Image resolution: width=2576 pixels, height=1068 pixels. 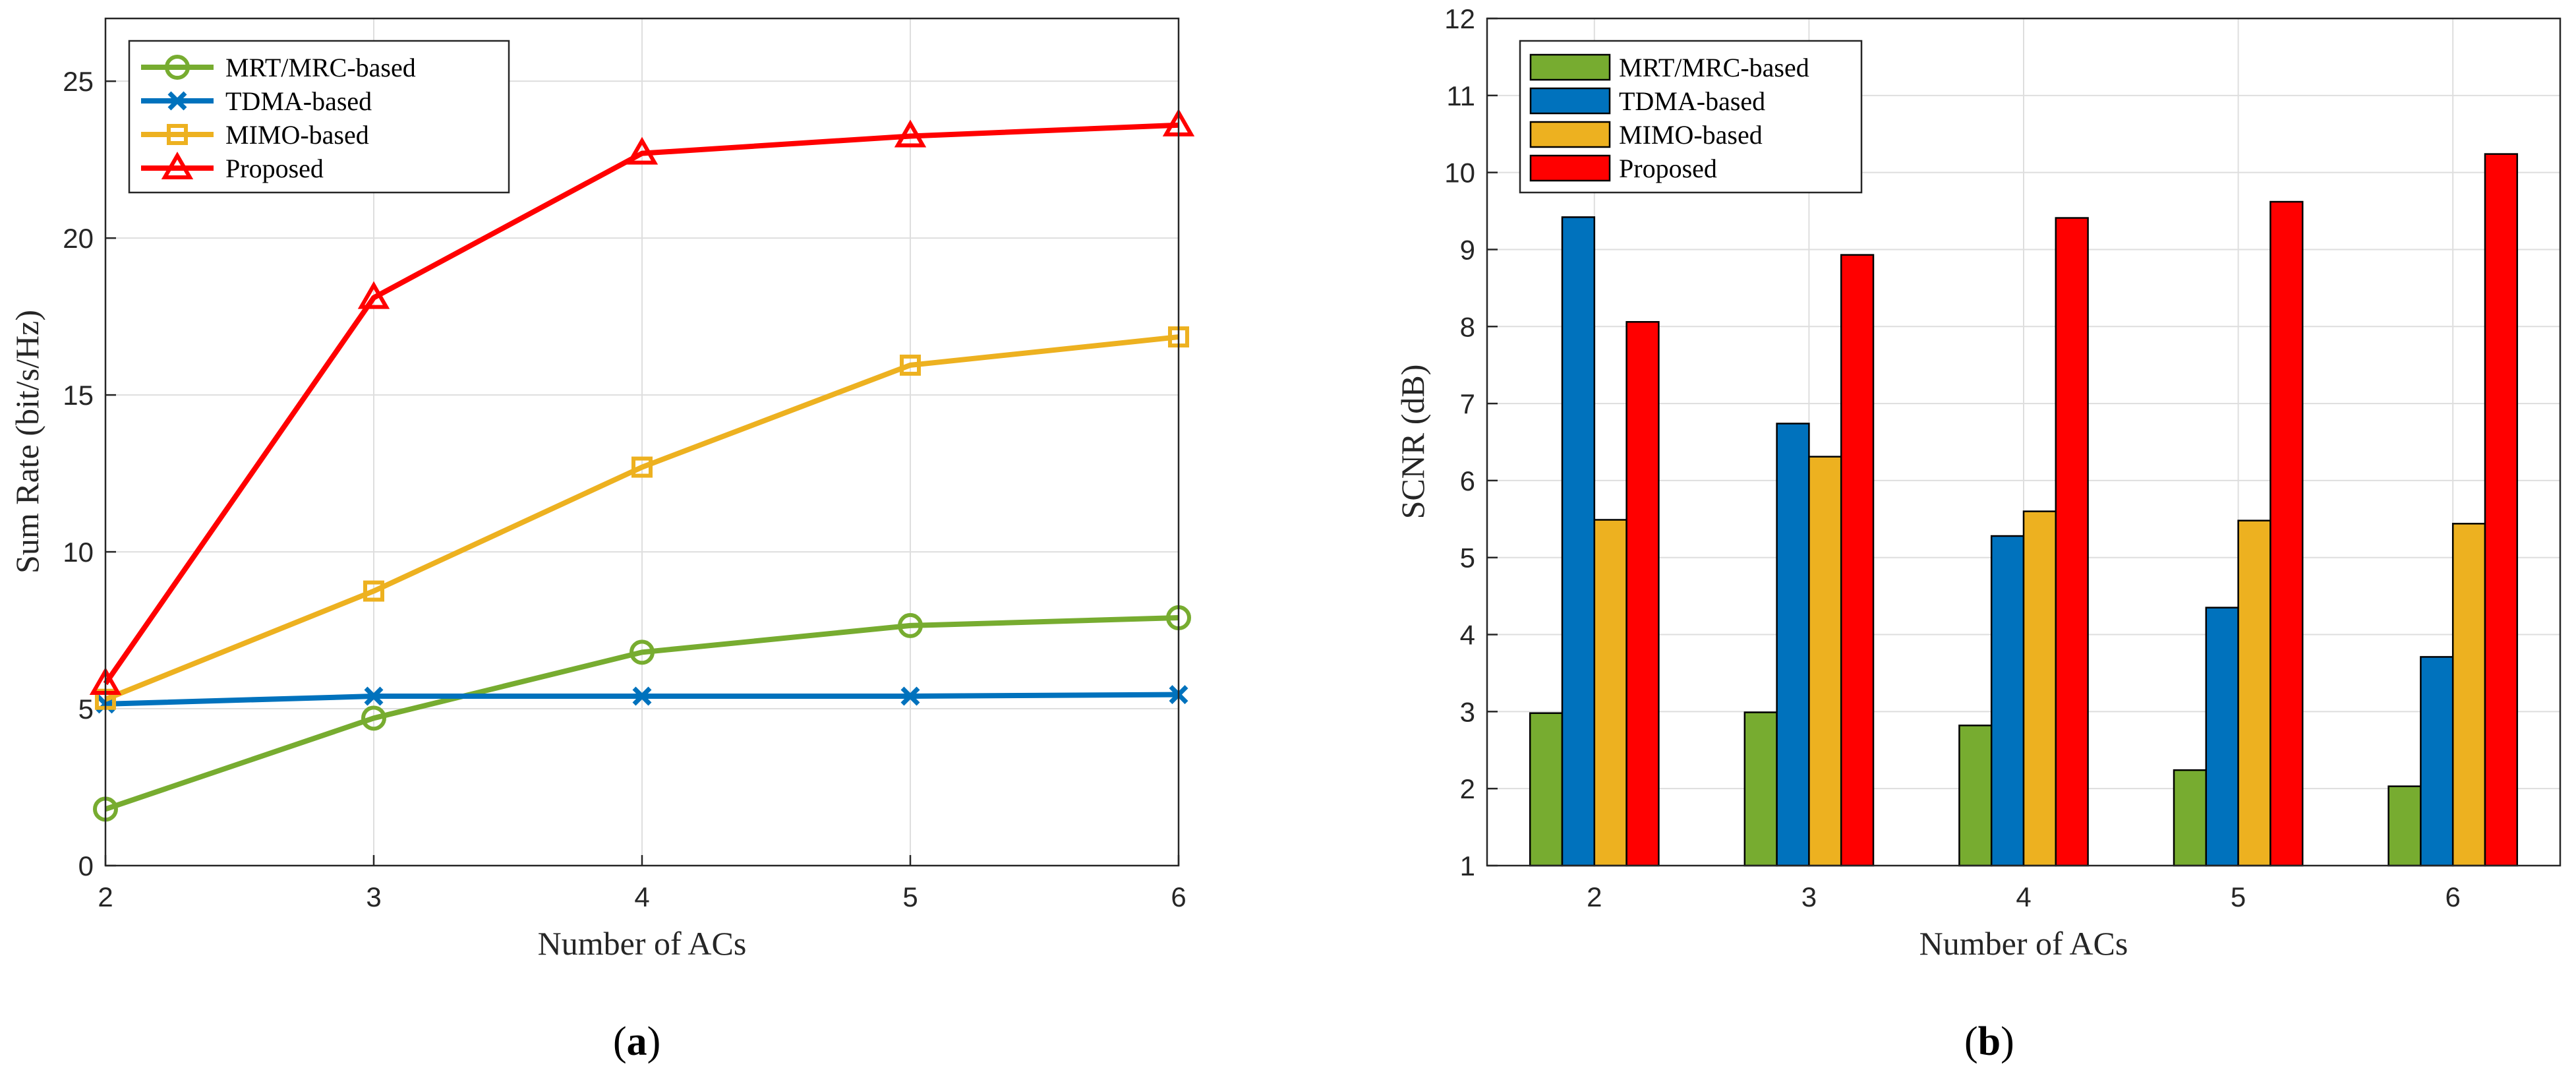 What do you see at coordinates (177, 67) in the screenshot?
I see `panel-a-legend-marker-mrt-mrc-based` at bounding box center [177, 67].